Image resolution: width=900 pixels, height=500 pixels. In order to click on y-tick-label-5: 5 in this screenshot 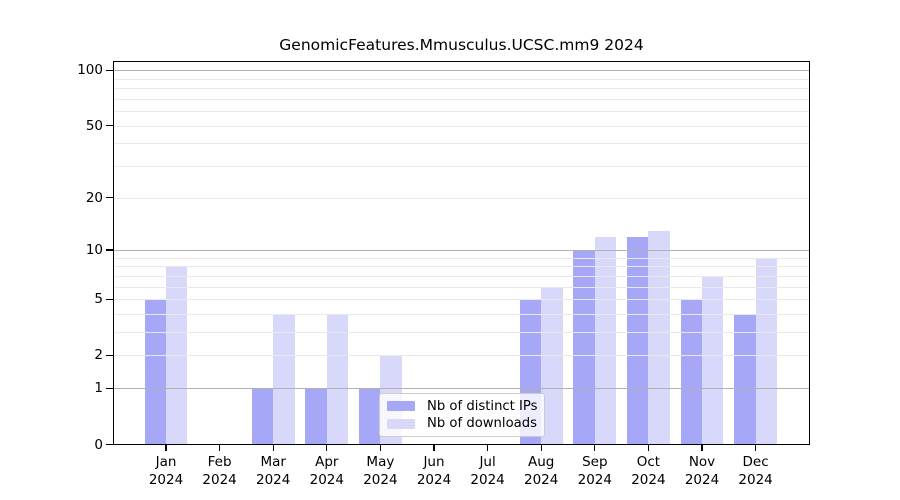, I will do `click(98, 299)`.